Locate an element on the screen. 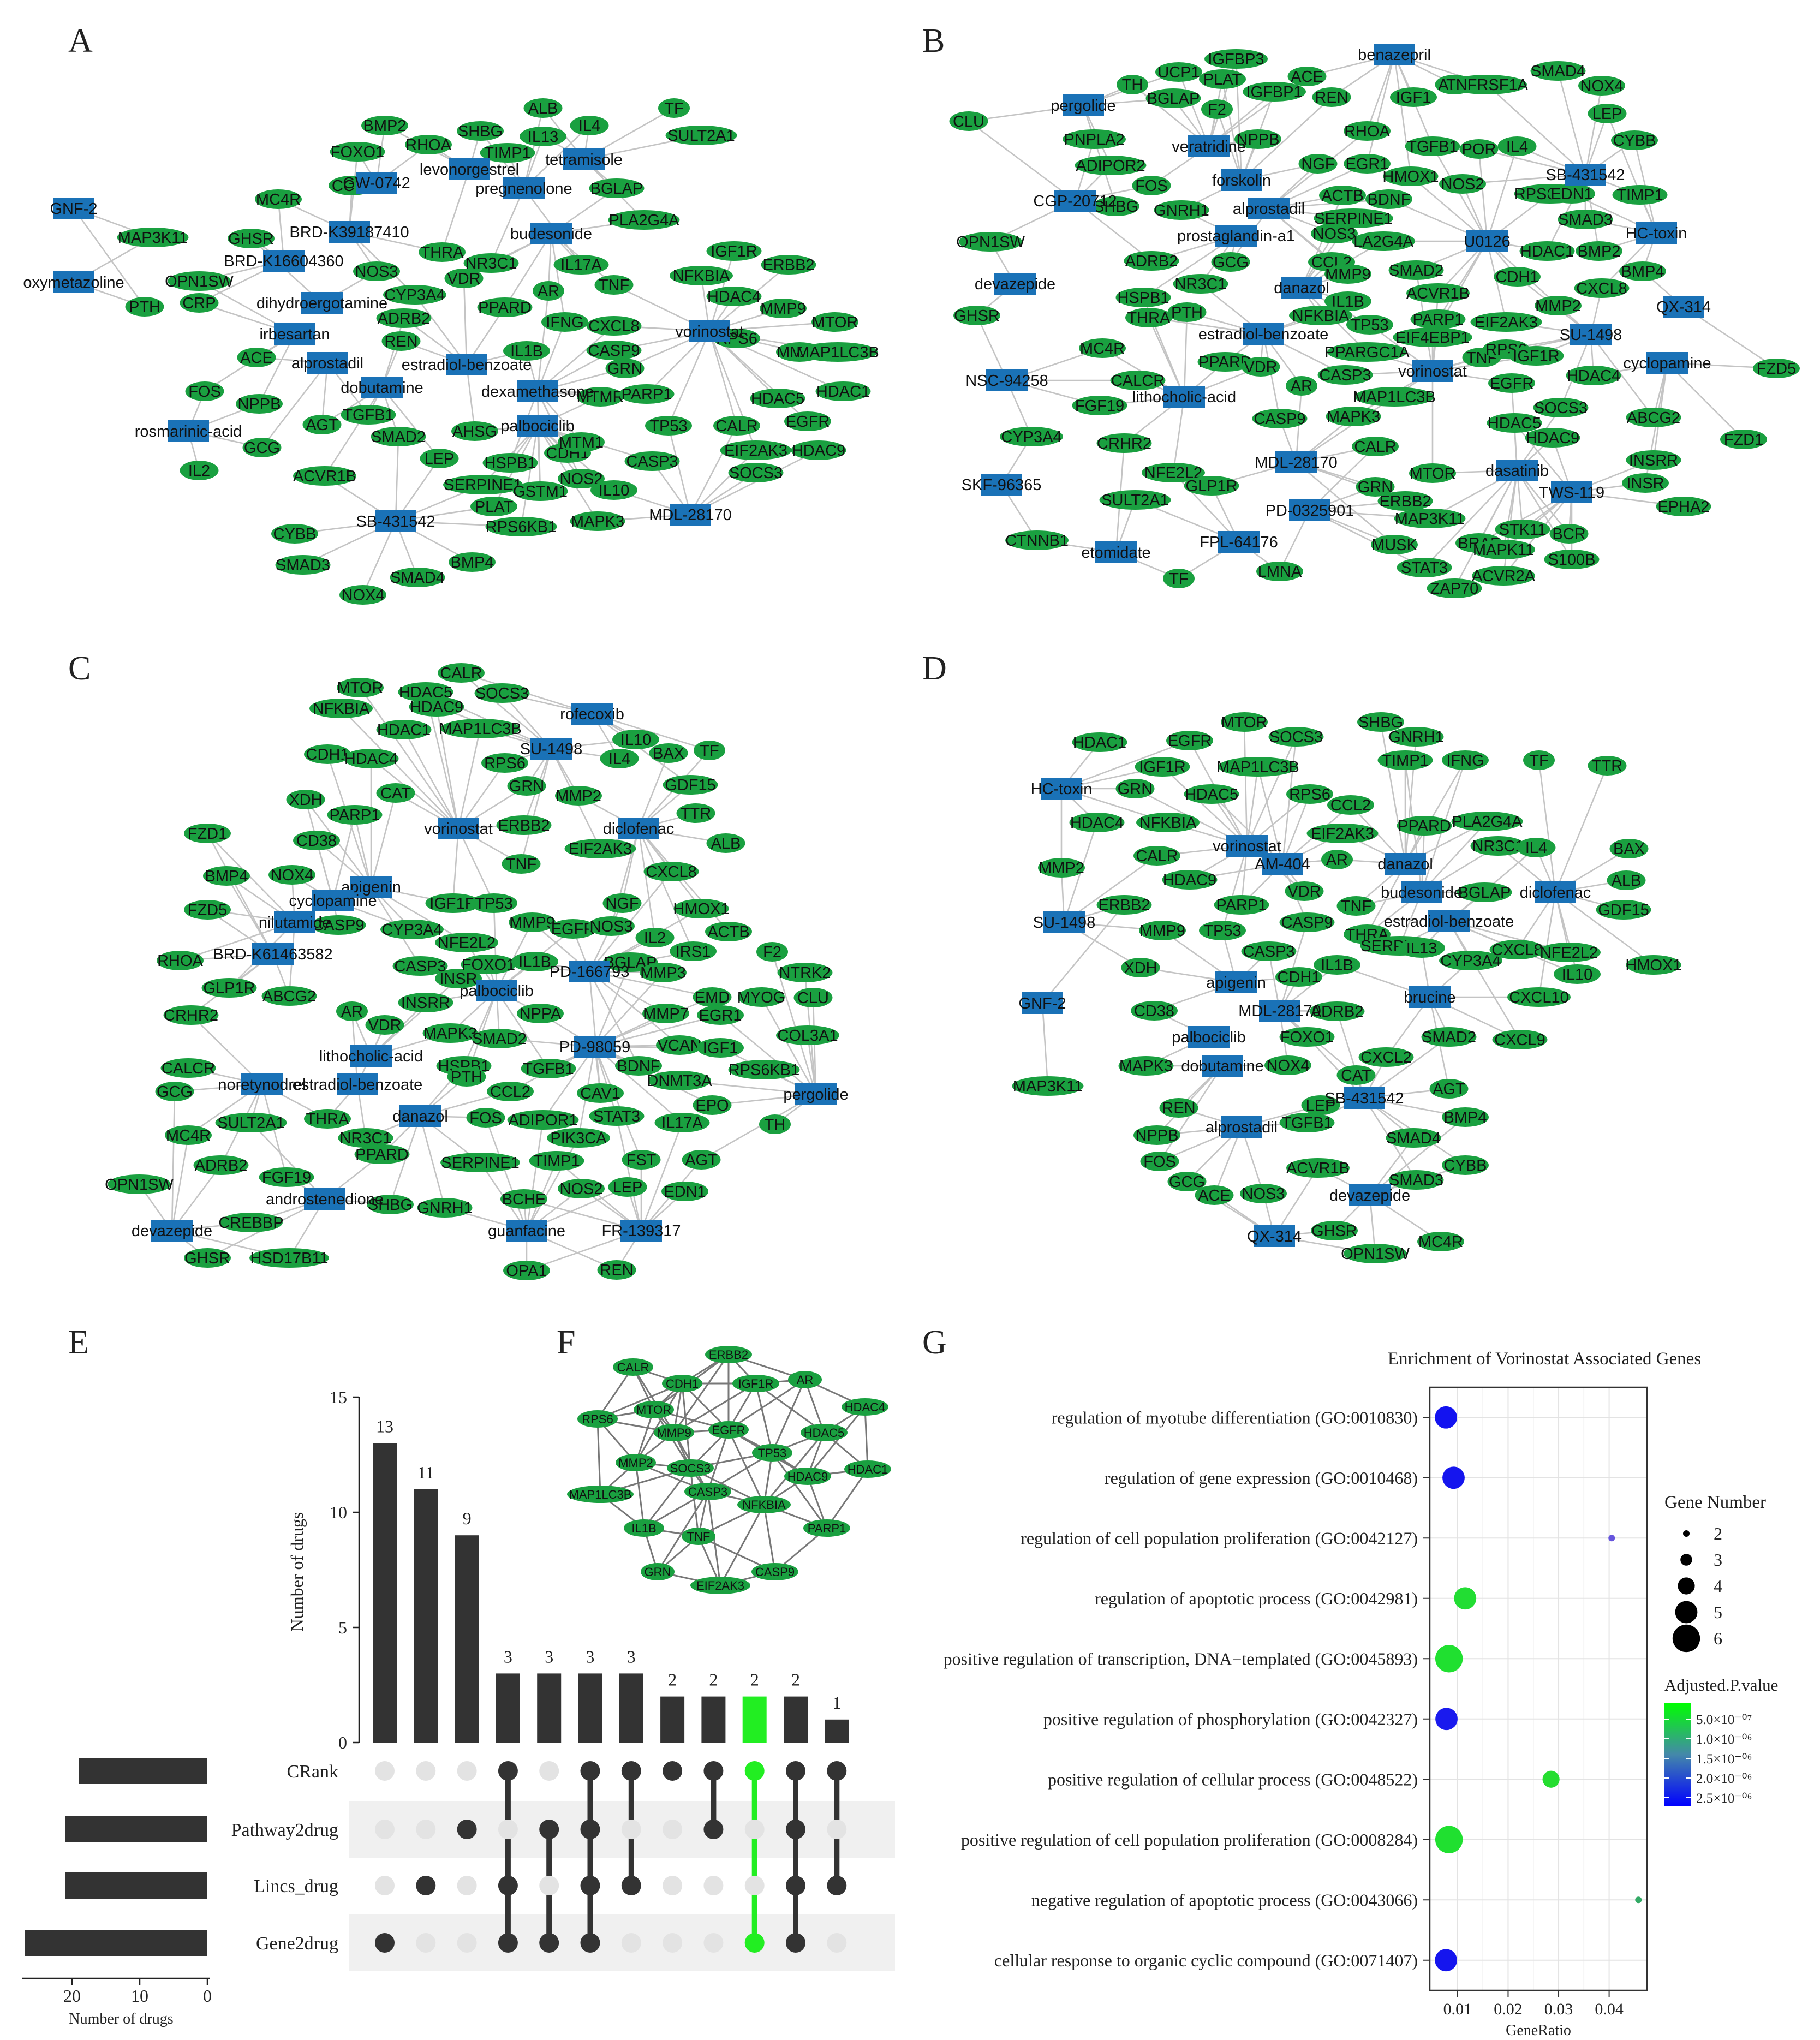  gene-node-glp1r is located at coordinates (229, 988).